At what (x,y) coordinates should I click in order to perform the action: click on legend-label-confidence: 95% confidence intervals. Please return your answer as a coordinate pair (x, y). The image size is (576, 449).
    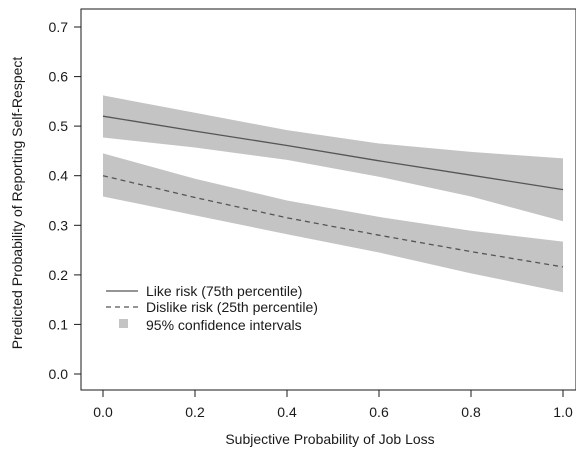
    Looking at the image, I should click on (224, 325).